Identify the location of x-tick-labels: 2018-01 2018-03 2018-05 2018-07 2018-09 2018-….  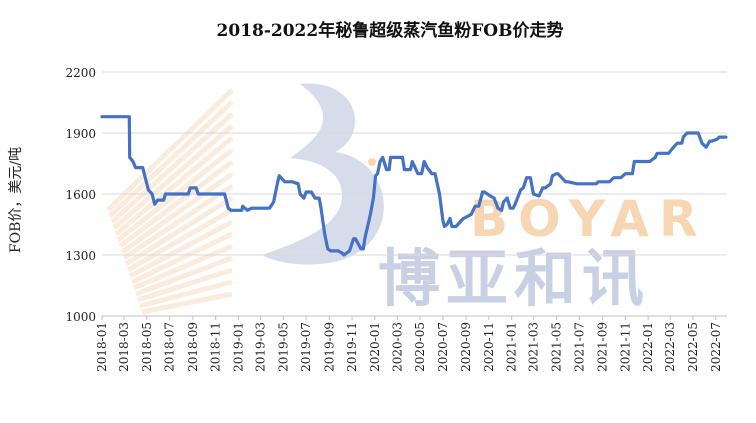
(409, 347).